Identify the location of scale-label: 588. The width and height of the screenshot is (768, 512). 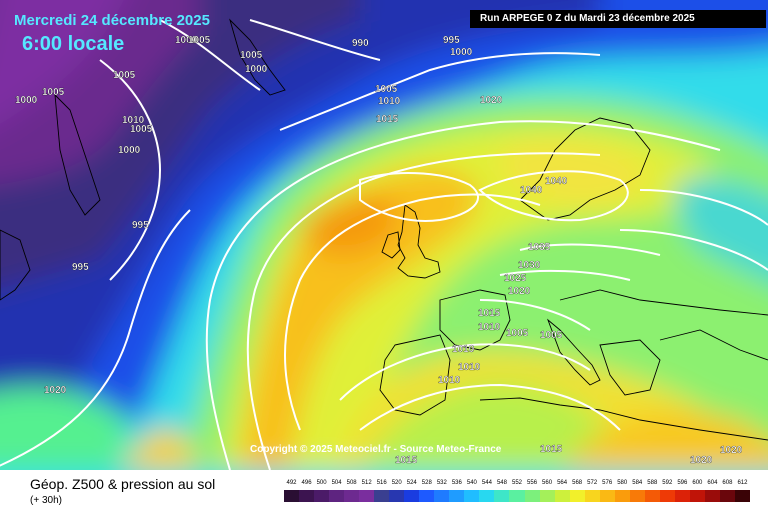
(652, 483).